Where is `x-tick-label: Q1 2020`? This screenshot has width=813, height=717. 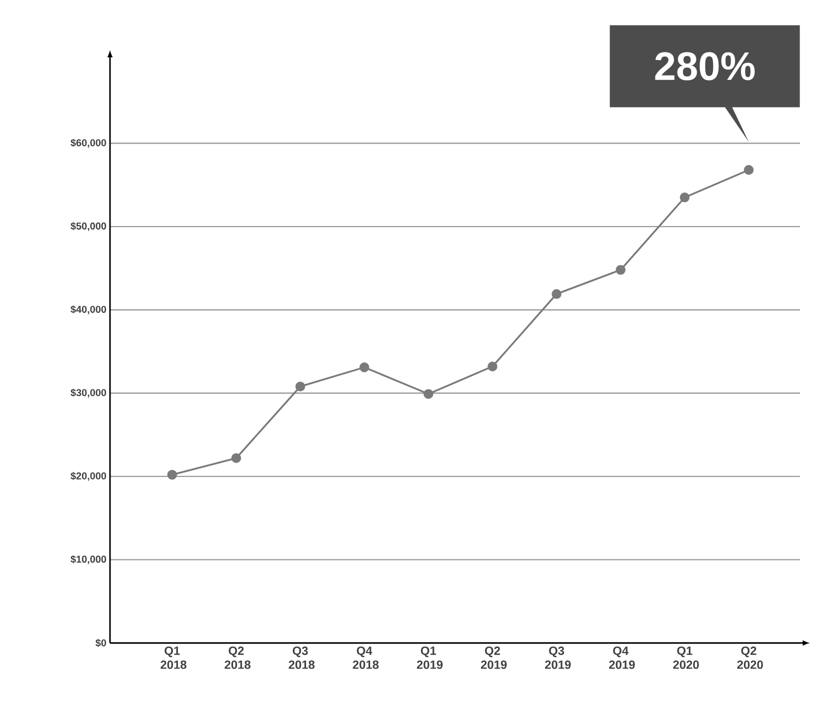 x-tick-label: Q1 2020 is located at coordinates (686, 657).